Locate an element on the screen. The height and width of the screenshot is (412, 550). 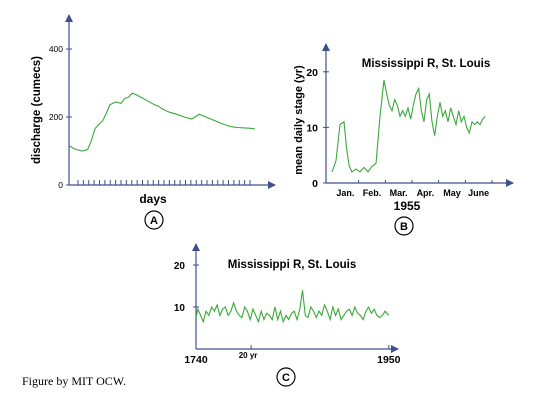
panel-b-x-tick-label: May is located at coordinates (452, 193).